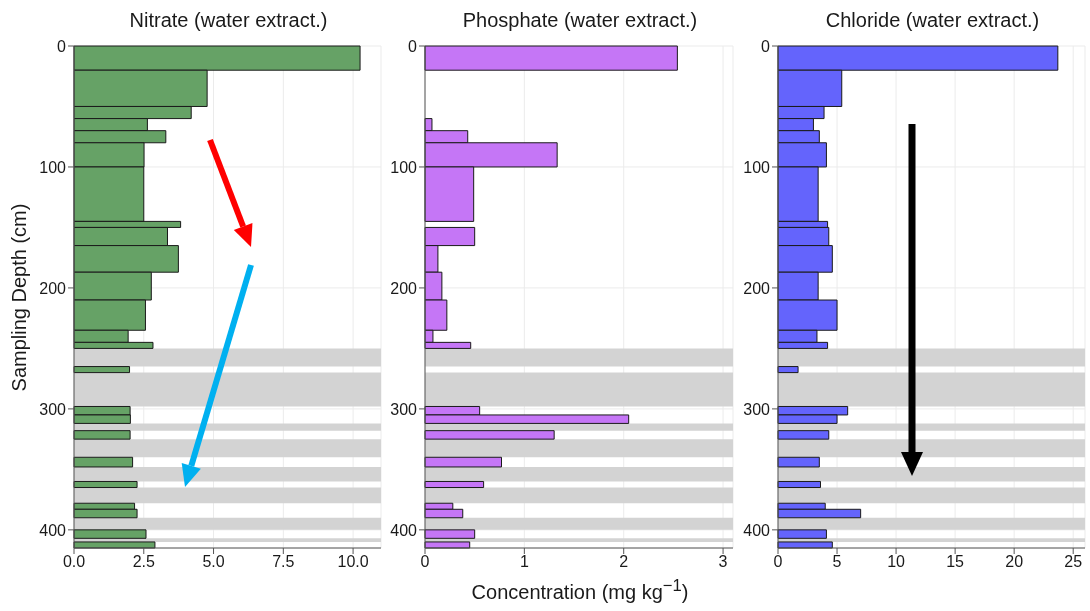  Describe the element at coordinates (143, 562) in the screenshot. I see `x-tick-label: 2.5` at that location.